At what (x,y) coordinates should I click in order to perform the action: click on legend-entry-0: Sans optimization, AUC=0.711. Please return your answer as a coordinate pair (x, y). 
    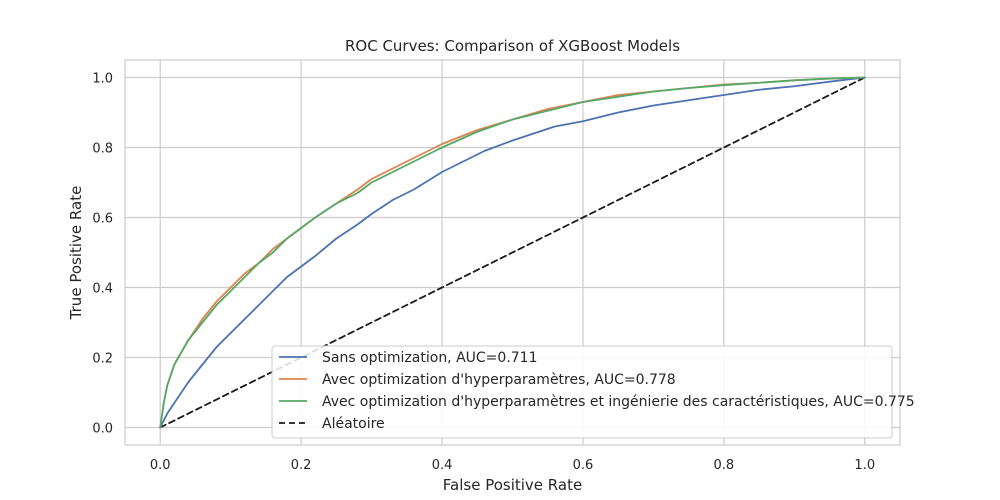
    Looking at the image, I should click on (430, 358).